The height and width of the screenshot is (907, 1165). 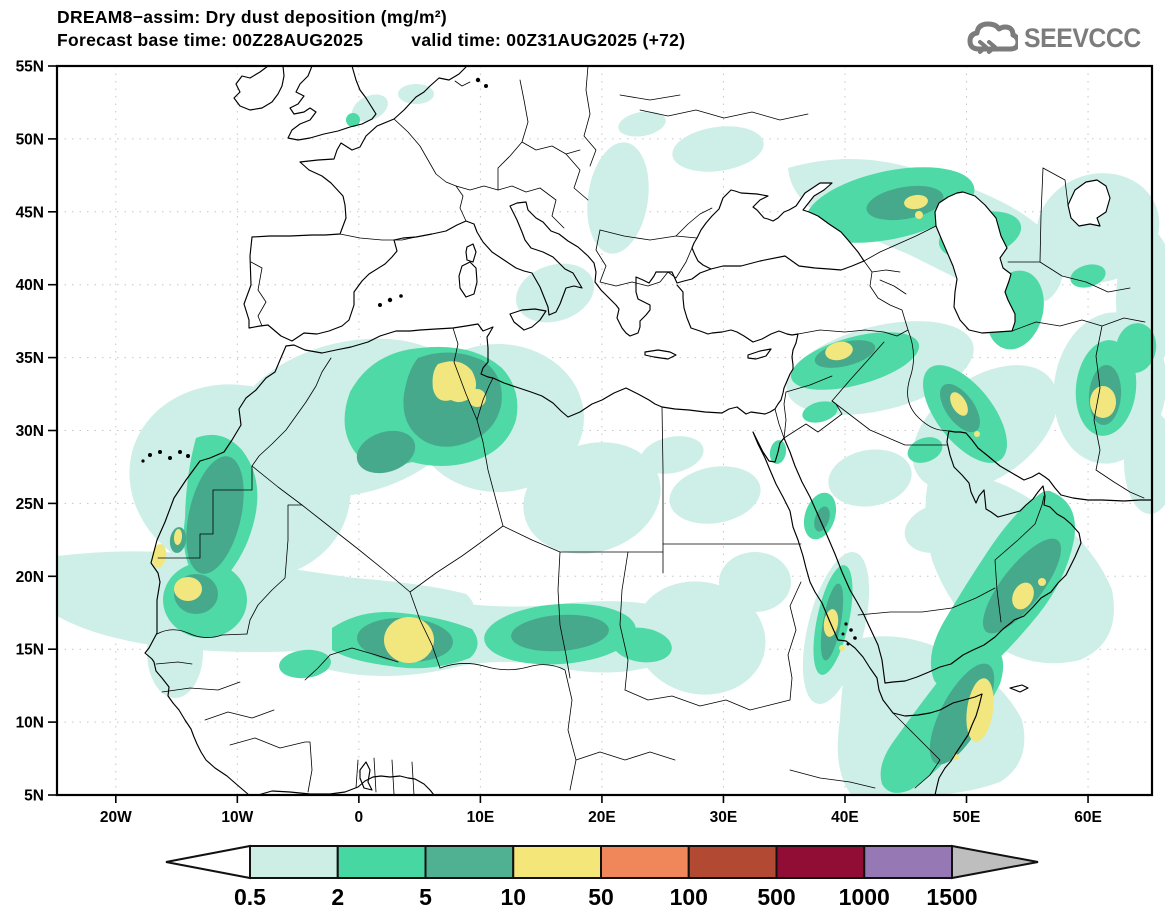 What do you see at coordinates (951, 895) in the screenshot?
I see `colorbar-level-label: 1500` at bounding box center [951, 895].